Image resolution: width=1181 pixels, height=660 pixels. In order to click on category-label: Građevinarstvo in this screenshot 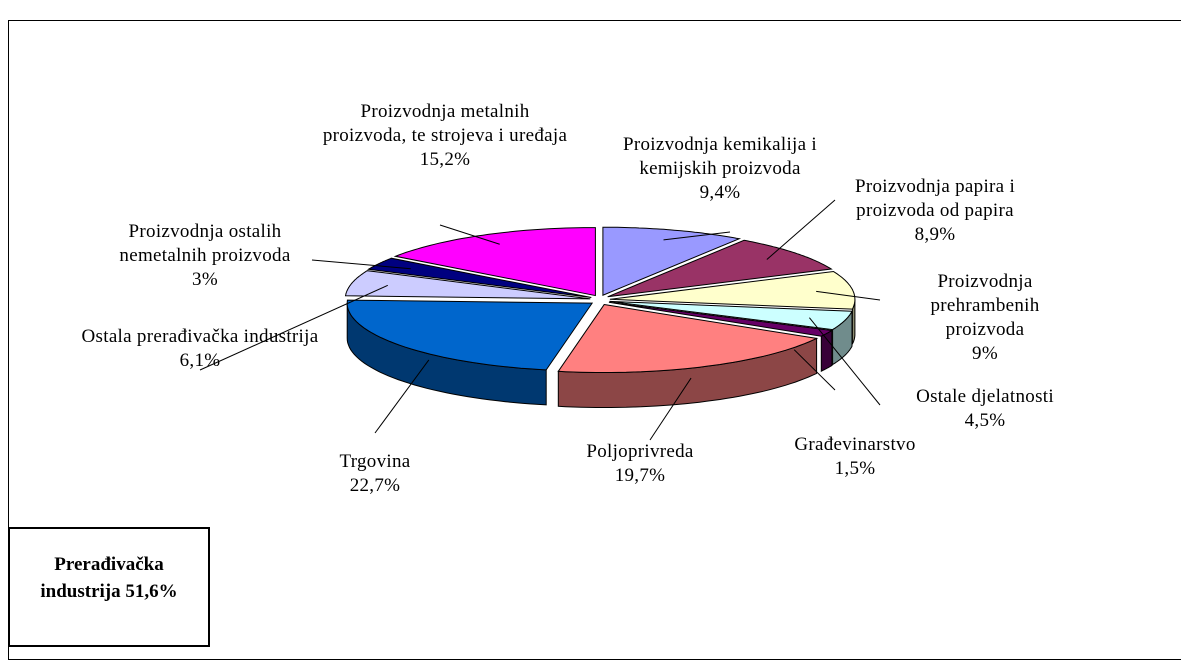, I will do `click(855, 444)`.